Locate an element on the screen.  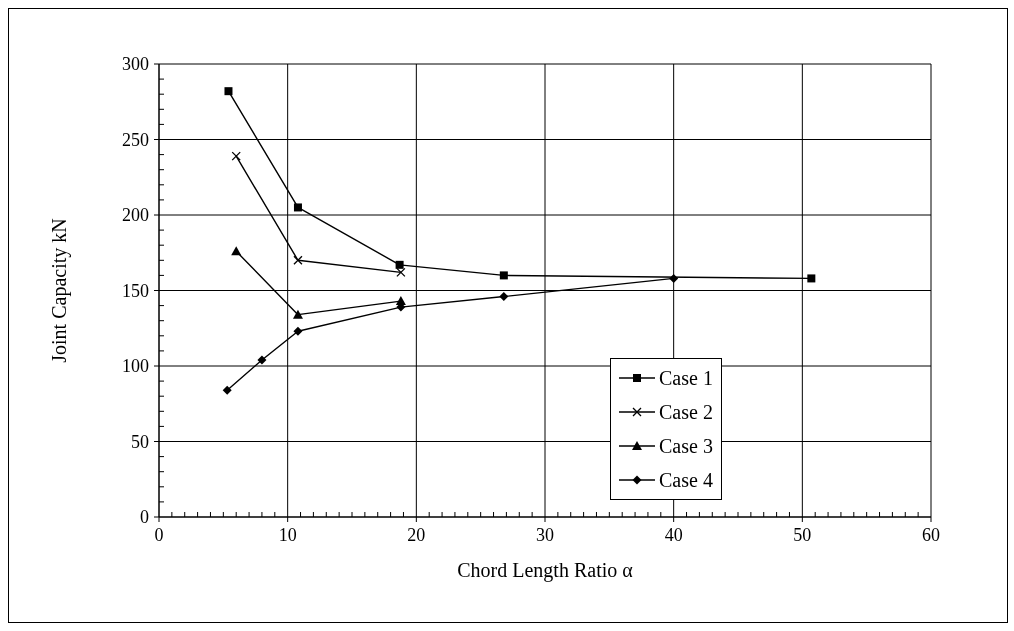
y-axis-title: Joint Capacity kN is located at coordinates (60, 290).